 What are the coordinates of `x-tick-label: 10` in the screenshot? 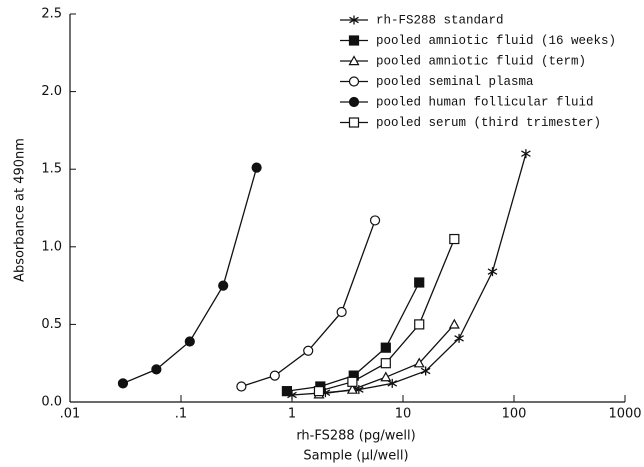 It's located at (403, 414).